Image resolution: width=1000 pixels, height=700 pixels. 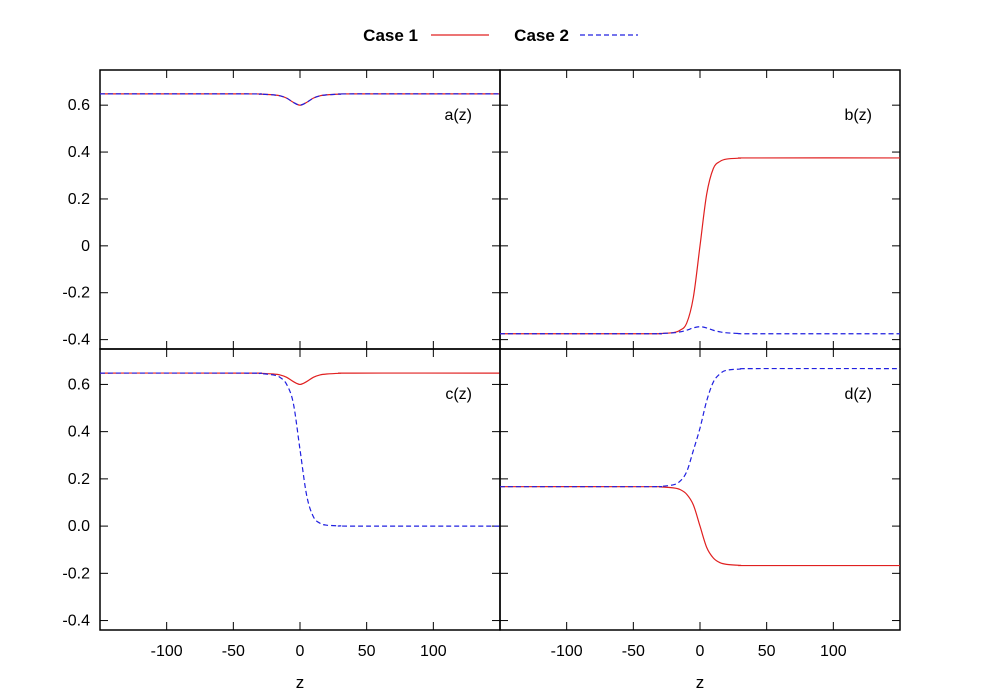 What do you see at coordinates (858, 394) in the screenshot?
I see `panel-d-label: d(z)` at bounding box center [858, 394].